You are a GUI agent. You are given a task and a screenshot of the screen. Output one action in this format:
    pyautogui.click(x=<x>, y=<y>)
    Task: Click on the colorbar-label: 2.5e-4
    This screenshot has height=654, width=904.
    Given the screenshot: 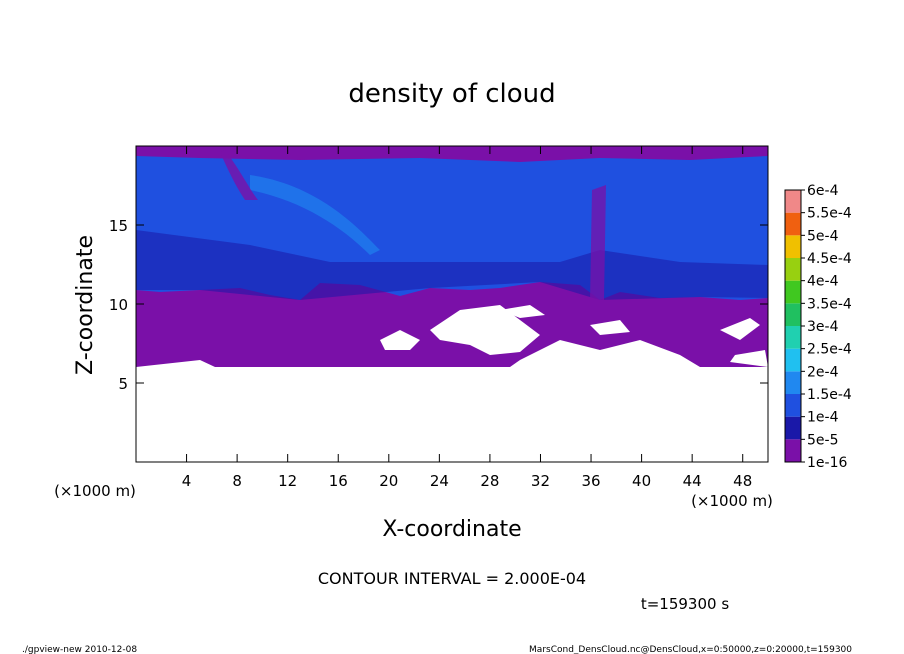 What is the action you would take?
    pyautogui.click(x=829, y=350)
    